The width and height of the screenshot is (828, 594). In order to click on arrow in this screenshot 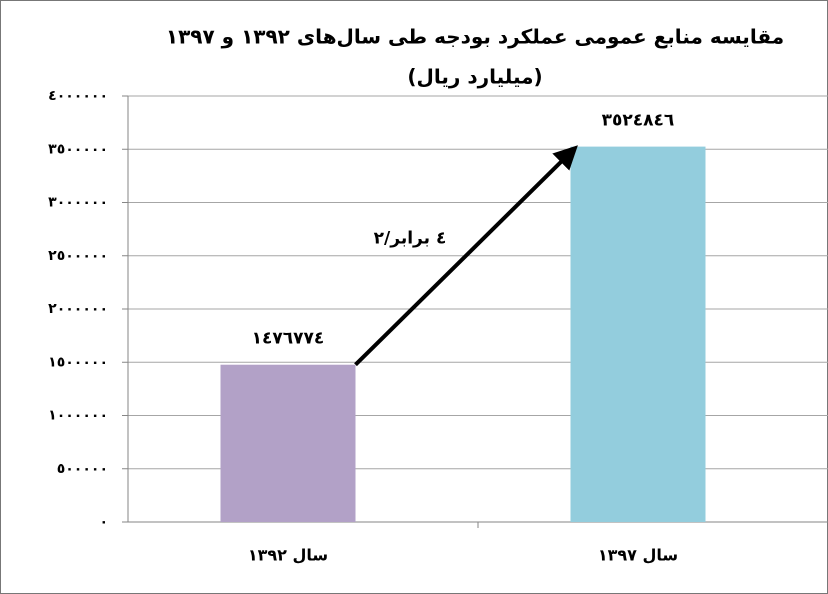, I will do `click(466, 256)`.